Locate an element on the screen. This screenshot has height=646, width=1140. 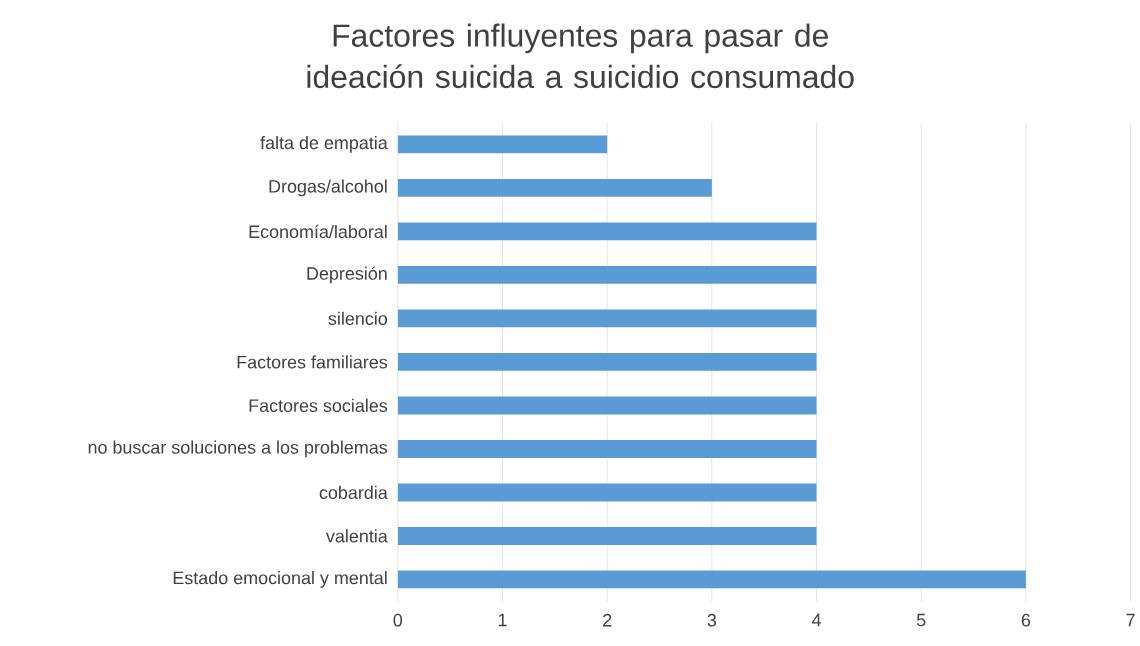
y-tick-label: valentia is located at coordinates (357, 536).